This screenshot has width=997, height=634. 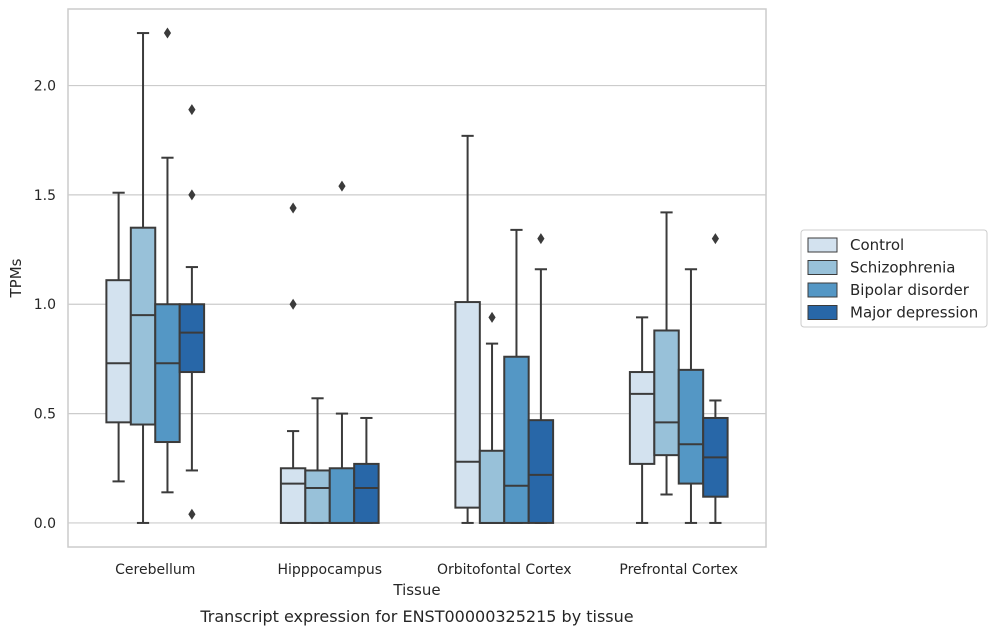 I want to click on y-tick-label: 1.0, so click(x=45, y=305).